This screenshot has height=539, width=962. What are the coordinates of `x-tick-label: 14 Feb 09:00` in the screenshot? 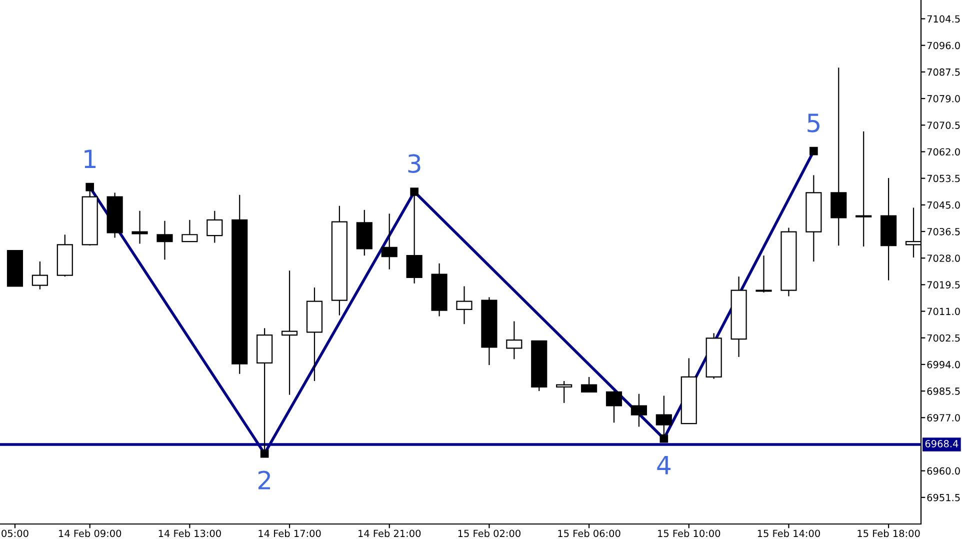 It's located at (90, 534).